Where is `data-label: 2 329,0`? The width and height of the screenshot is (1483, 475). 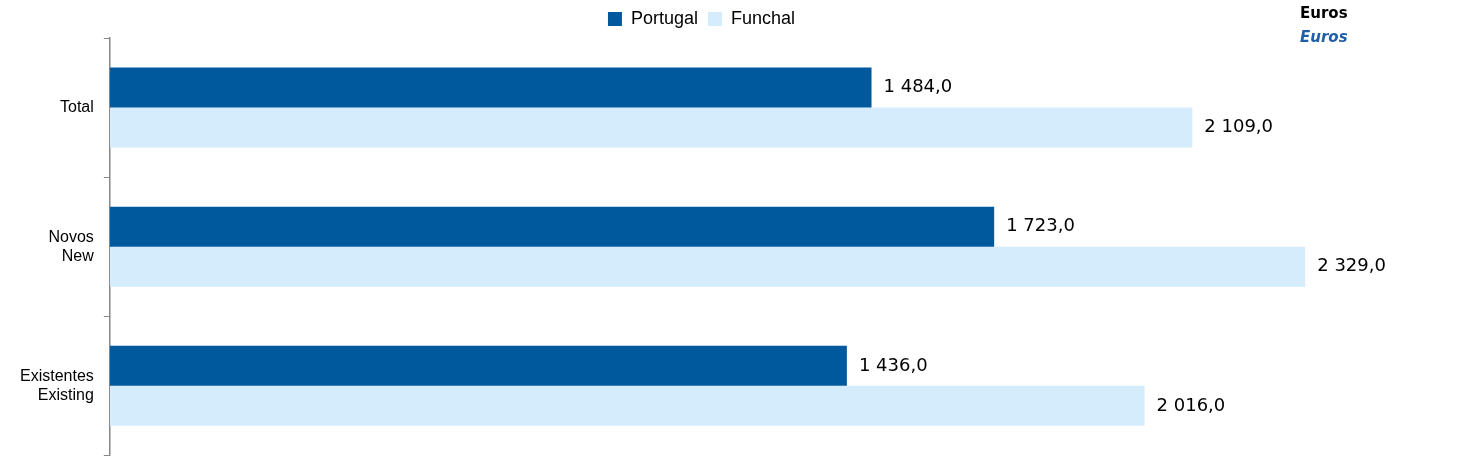
data-label: 2 329,0 is located at coordinates (1351, 265).